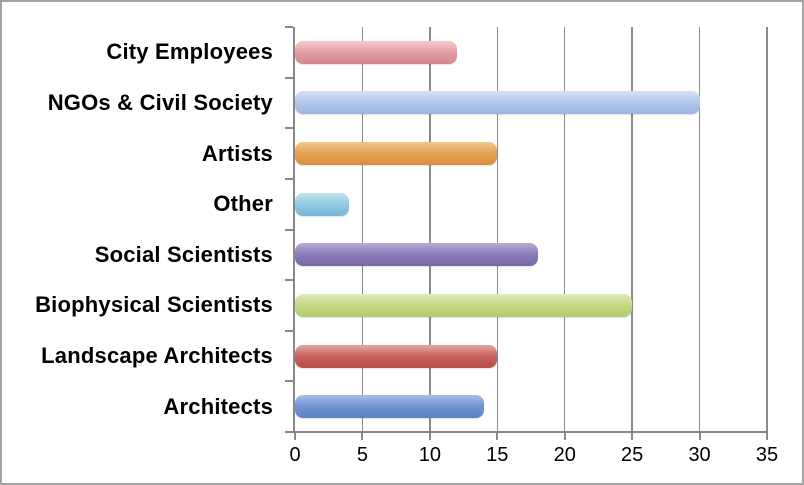  Describe the element at coordinates (396, 356) in the screenshot. I see `bar-landscape-architects` at that location.